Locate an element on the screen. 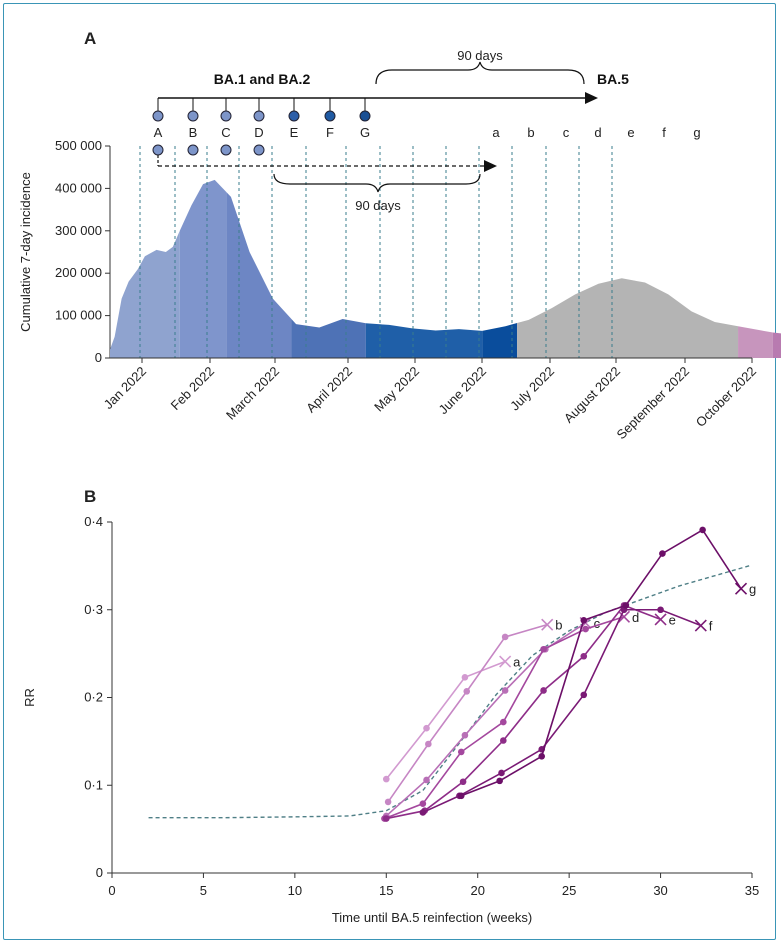  y-tick-label: 0·3 is located at coordinates (93, 609).